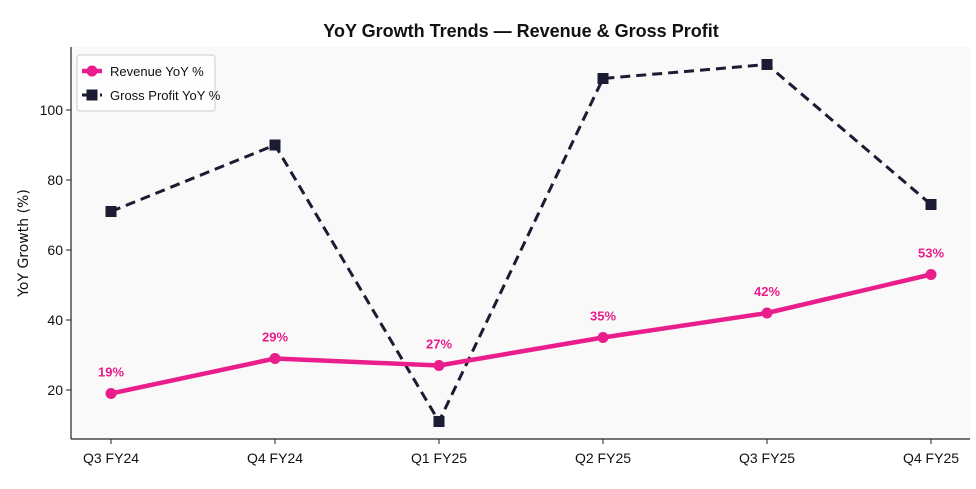  What do you see at coordinates (603, 316) in the screenshot?
I see `revenue-data-label: 35%` at bounding box center [603, 316].